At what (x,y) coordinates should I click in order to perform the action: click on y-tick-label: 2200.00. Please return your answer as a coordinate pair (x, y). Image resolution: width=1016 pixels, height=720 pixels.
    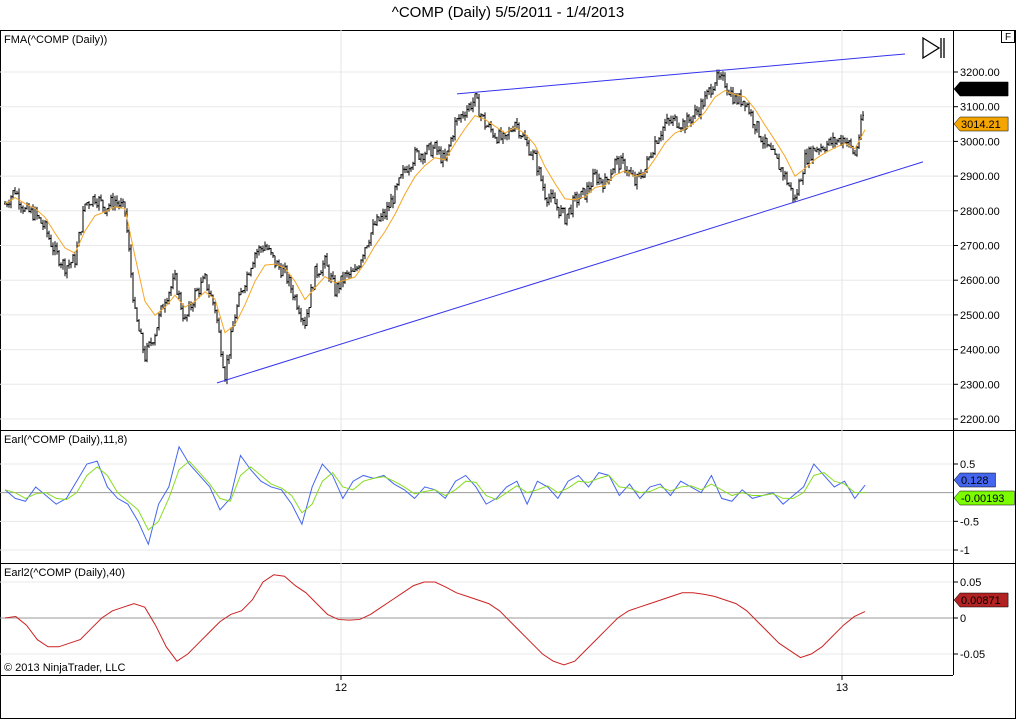
    Looking at the image, I should click on (980, 420).